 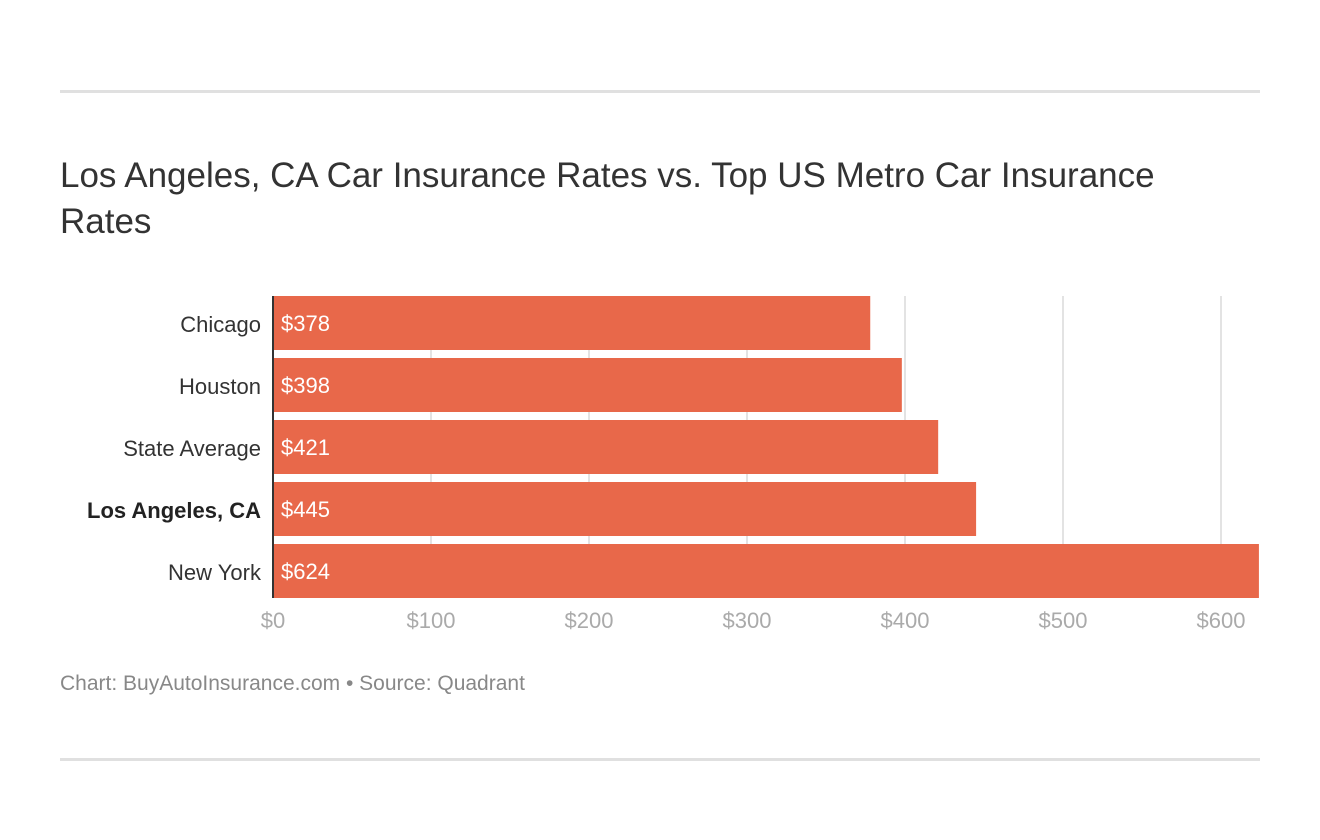 I want to click on bar-value-label: $445, so click(x=305, y=509).